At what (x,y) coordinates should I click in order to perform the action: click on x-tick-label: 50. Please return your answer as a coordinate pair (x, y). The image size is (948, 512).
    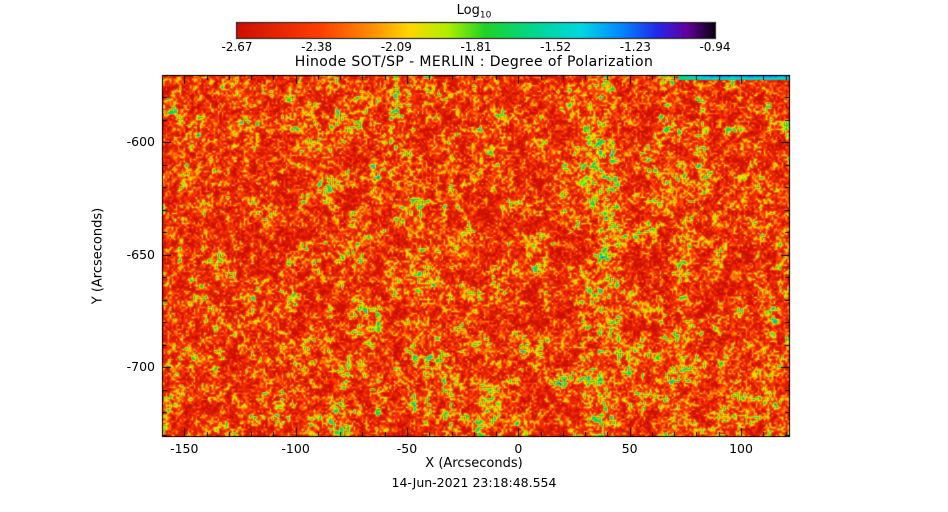
    Looking at the image, I should click on (629, 448).